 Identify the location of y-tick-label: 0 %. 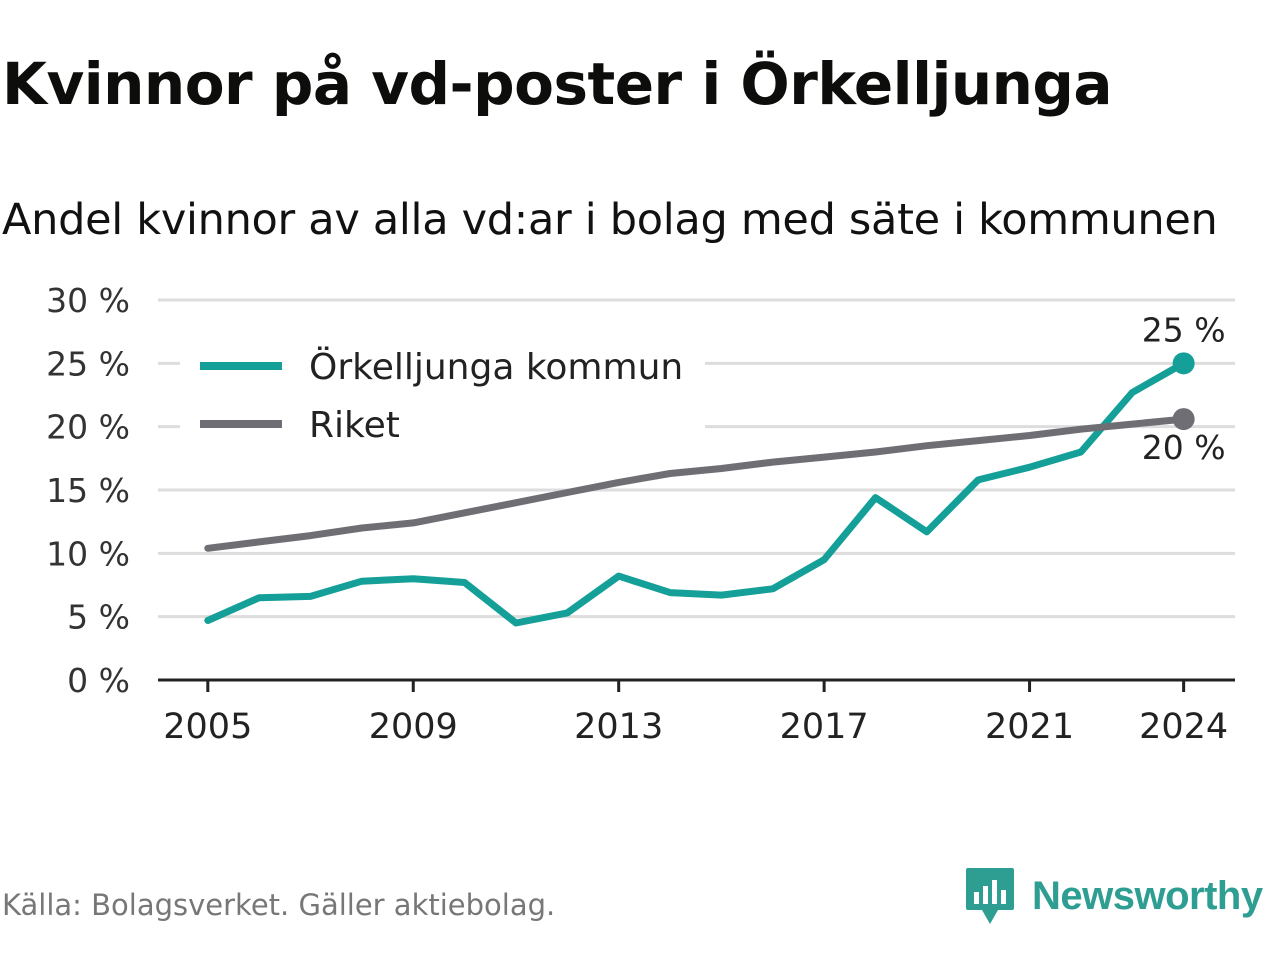
(98, 680).